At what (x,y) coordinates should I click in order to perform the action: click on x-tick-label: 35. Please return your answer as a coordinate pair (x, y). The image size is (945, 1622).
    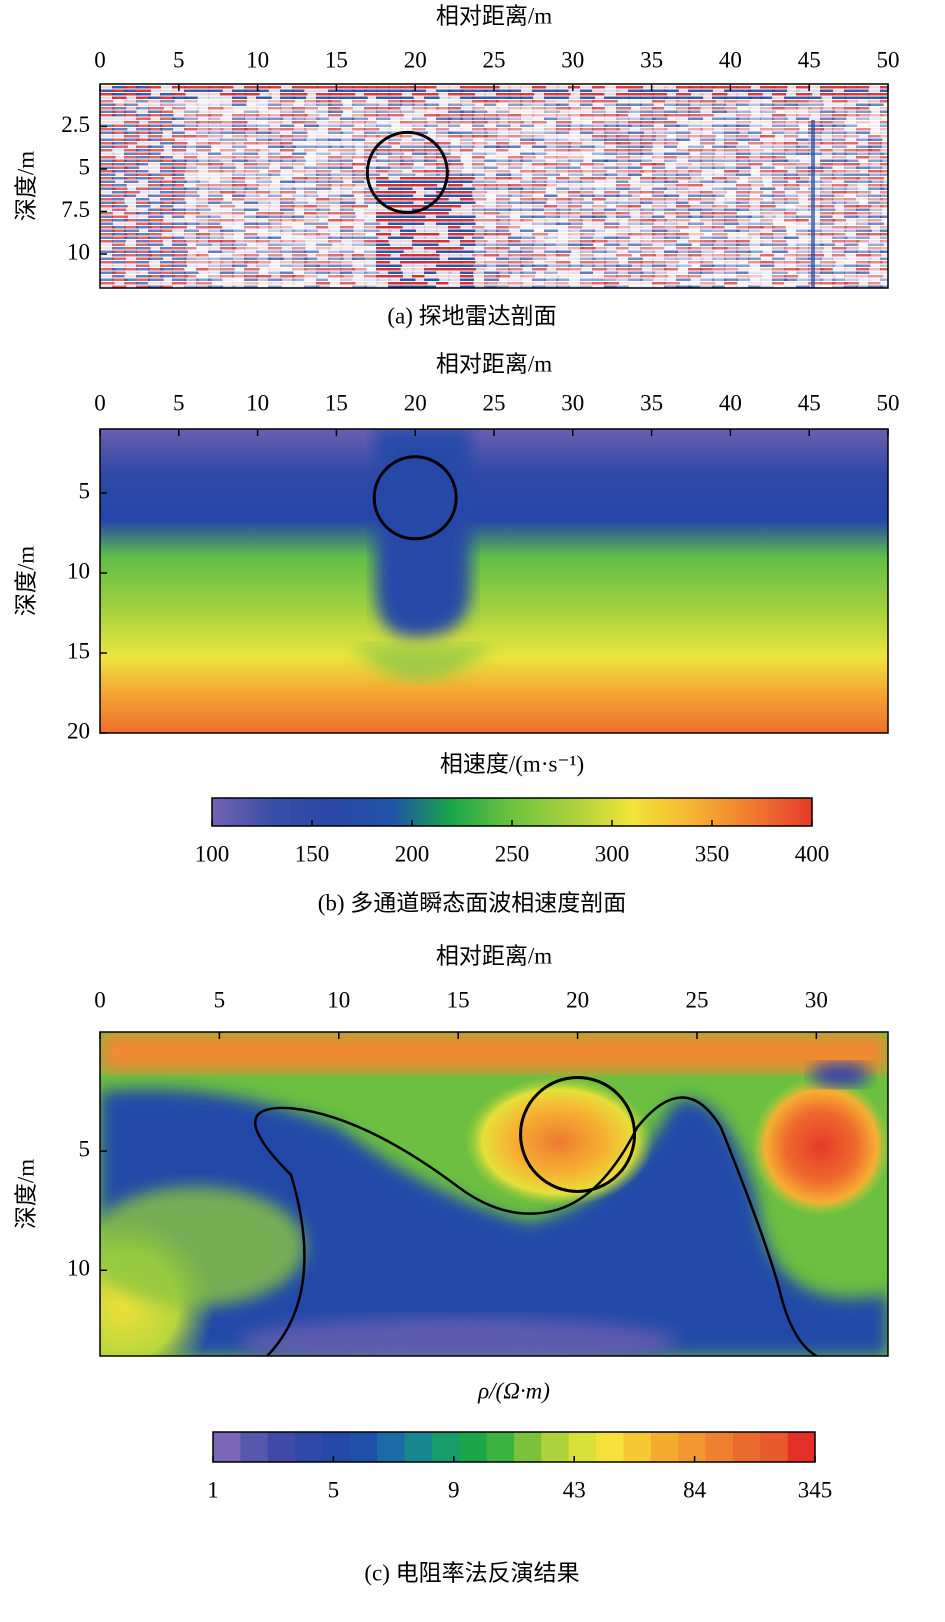
    Looking at the image, I should click on (651, 59).